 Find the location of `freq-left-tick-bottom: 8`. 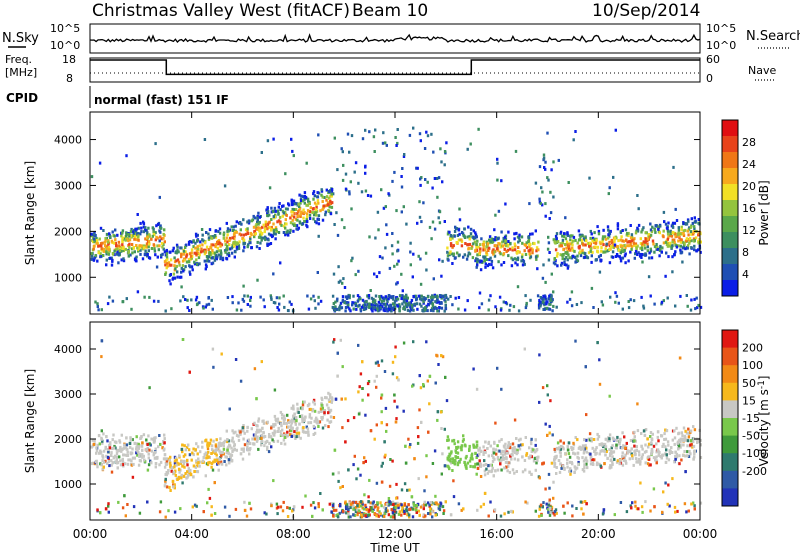

freq-left-tick-bottom: 8 is located at coordinates (69, 78).